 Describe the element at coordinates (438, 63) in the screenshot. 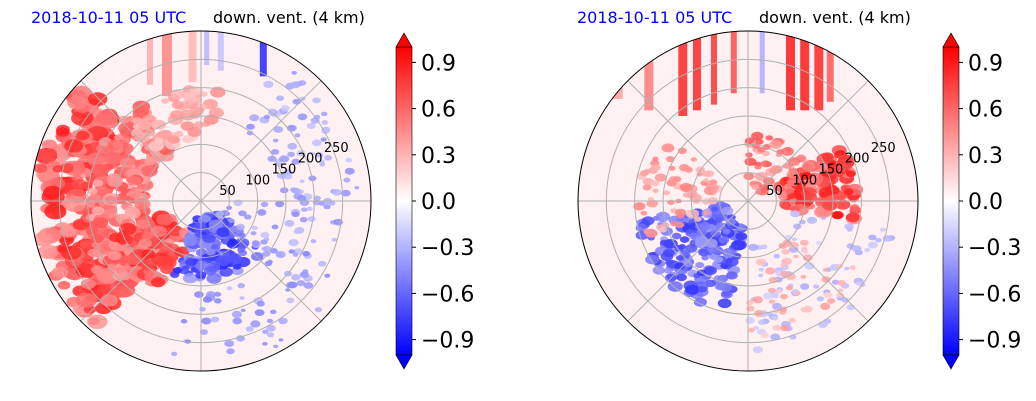

I see `colorbar-tick-label: 0.9` at that location.